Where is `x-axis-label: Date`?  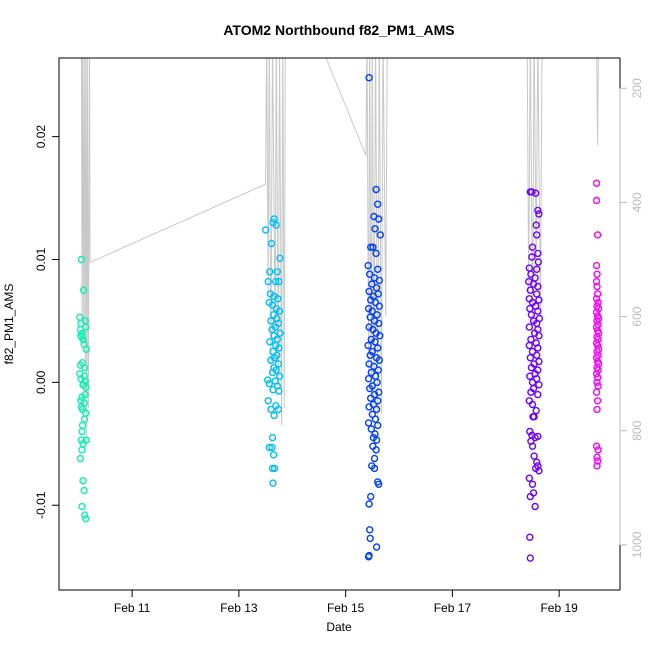 x-axis-label: Date is located at coordinates (339, 627).